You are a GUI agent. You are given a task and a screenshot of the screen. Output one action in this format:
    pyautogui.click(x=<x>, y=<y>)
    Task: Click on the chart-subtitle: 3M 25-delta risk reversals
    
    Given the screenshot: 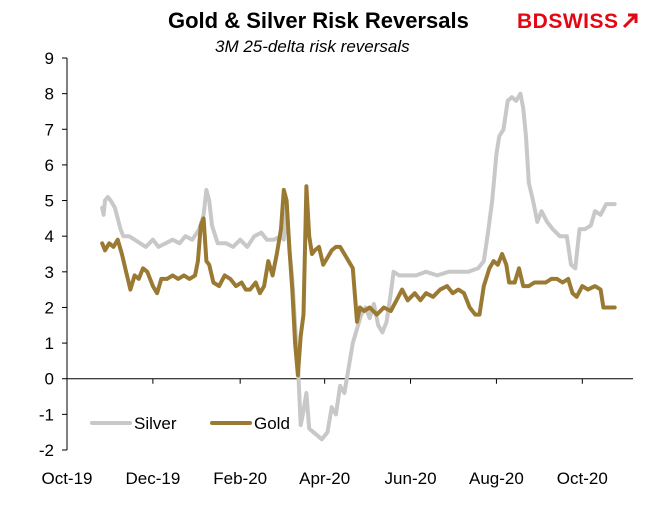 What is the action you would take?
    pyautogui.click(x=312, y=46)
    